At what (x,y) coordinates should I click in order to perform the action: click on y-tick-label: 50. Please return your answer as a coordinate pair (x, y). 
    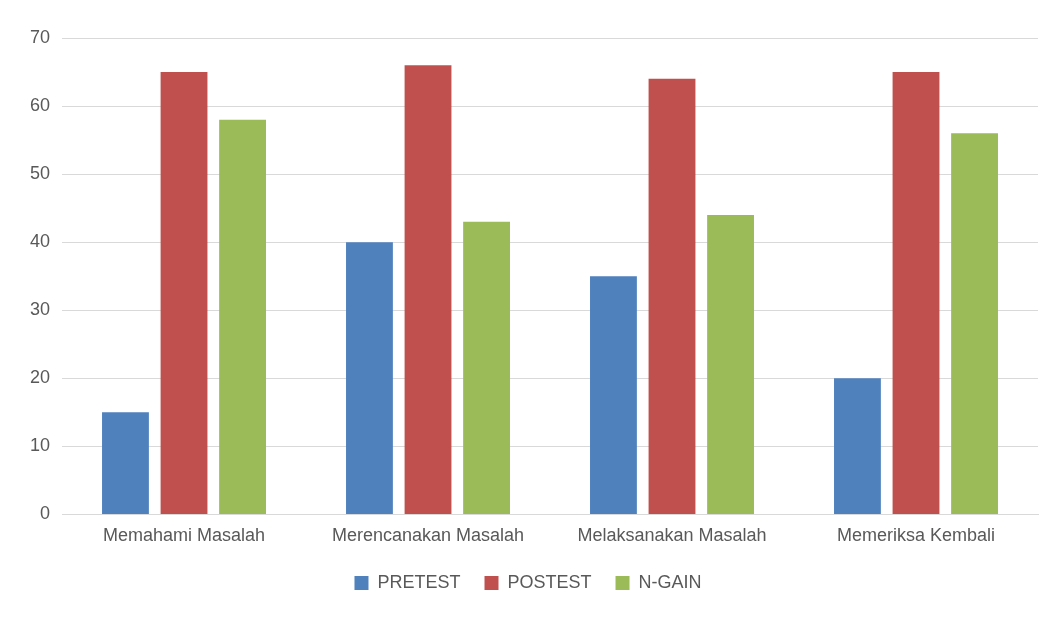
    Looking at the image, I should click on (40, 173).